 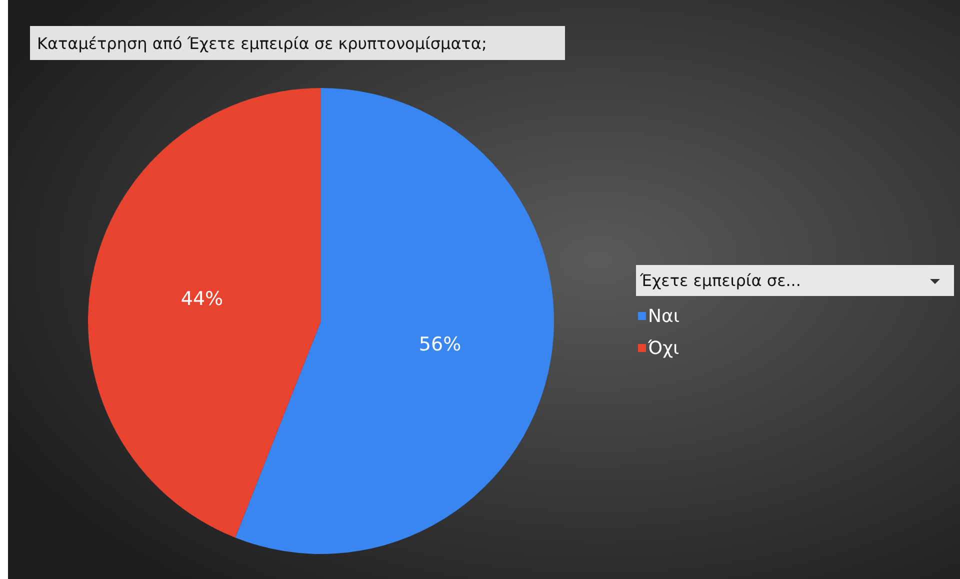 I want to click on data-label: 44%, so click(x=202, y=299).